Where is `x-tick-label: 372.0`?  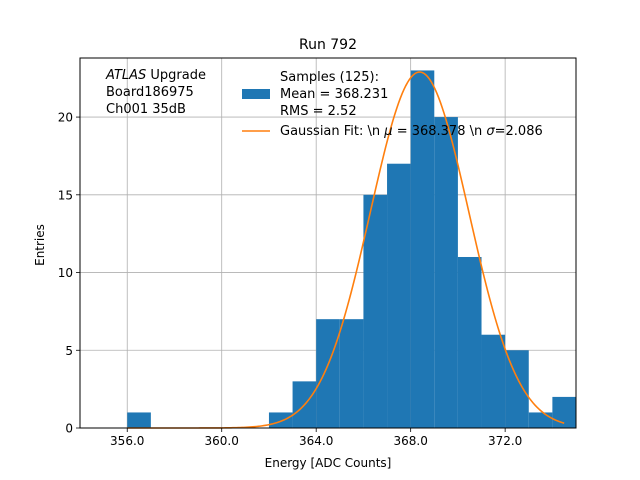 x-tick-label: 372.0 is located at coordinates (505, 441).